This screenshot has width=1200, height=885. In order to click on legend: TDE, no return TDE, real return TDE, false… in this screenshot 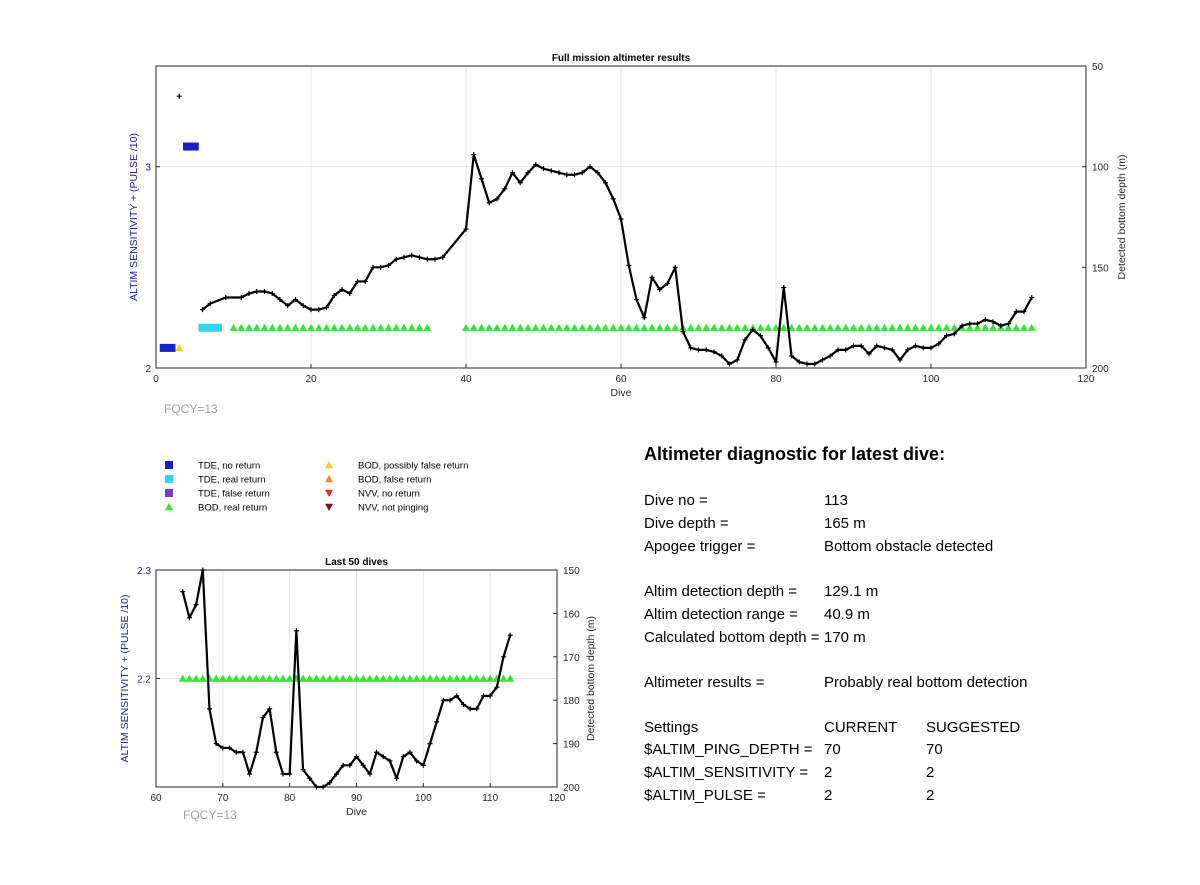, I will do `click(316, 487)`.